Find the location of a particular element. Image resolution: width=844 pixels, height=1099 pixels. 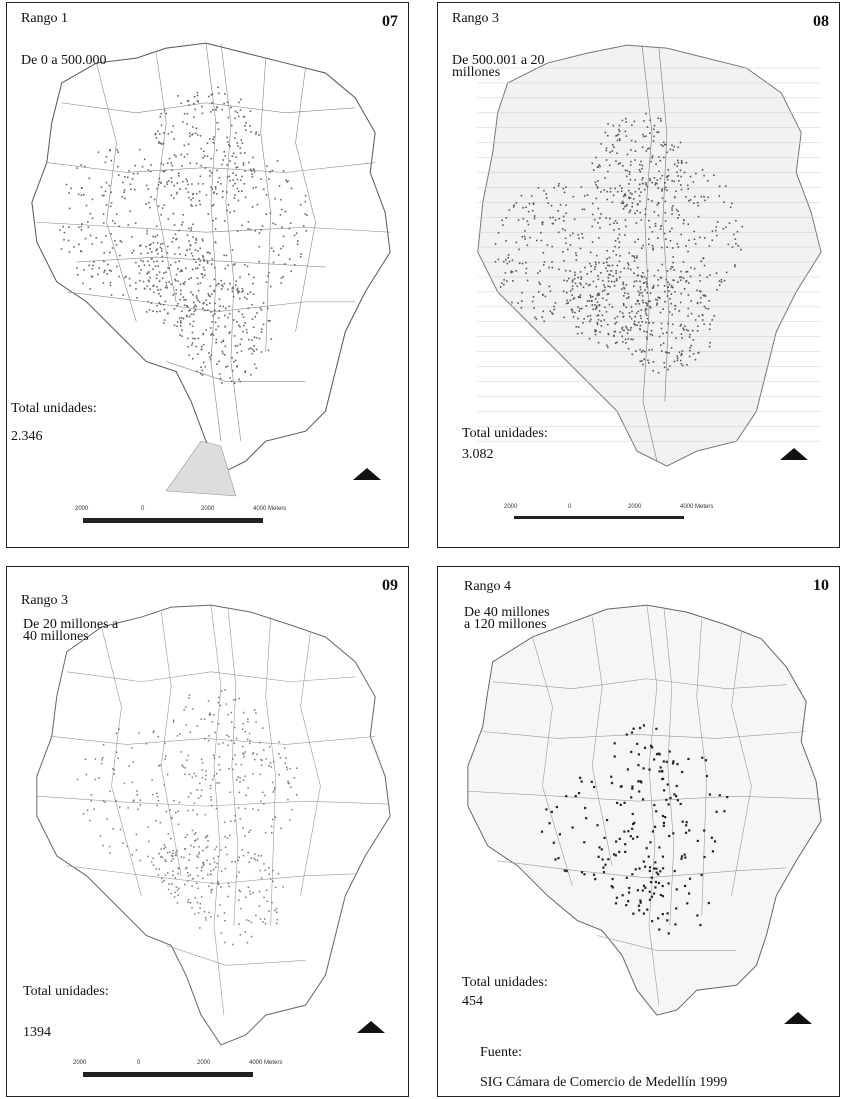

scale-bar: 2000 0 2000 4000 Meters is located at coordinates (620, 518).